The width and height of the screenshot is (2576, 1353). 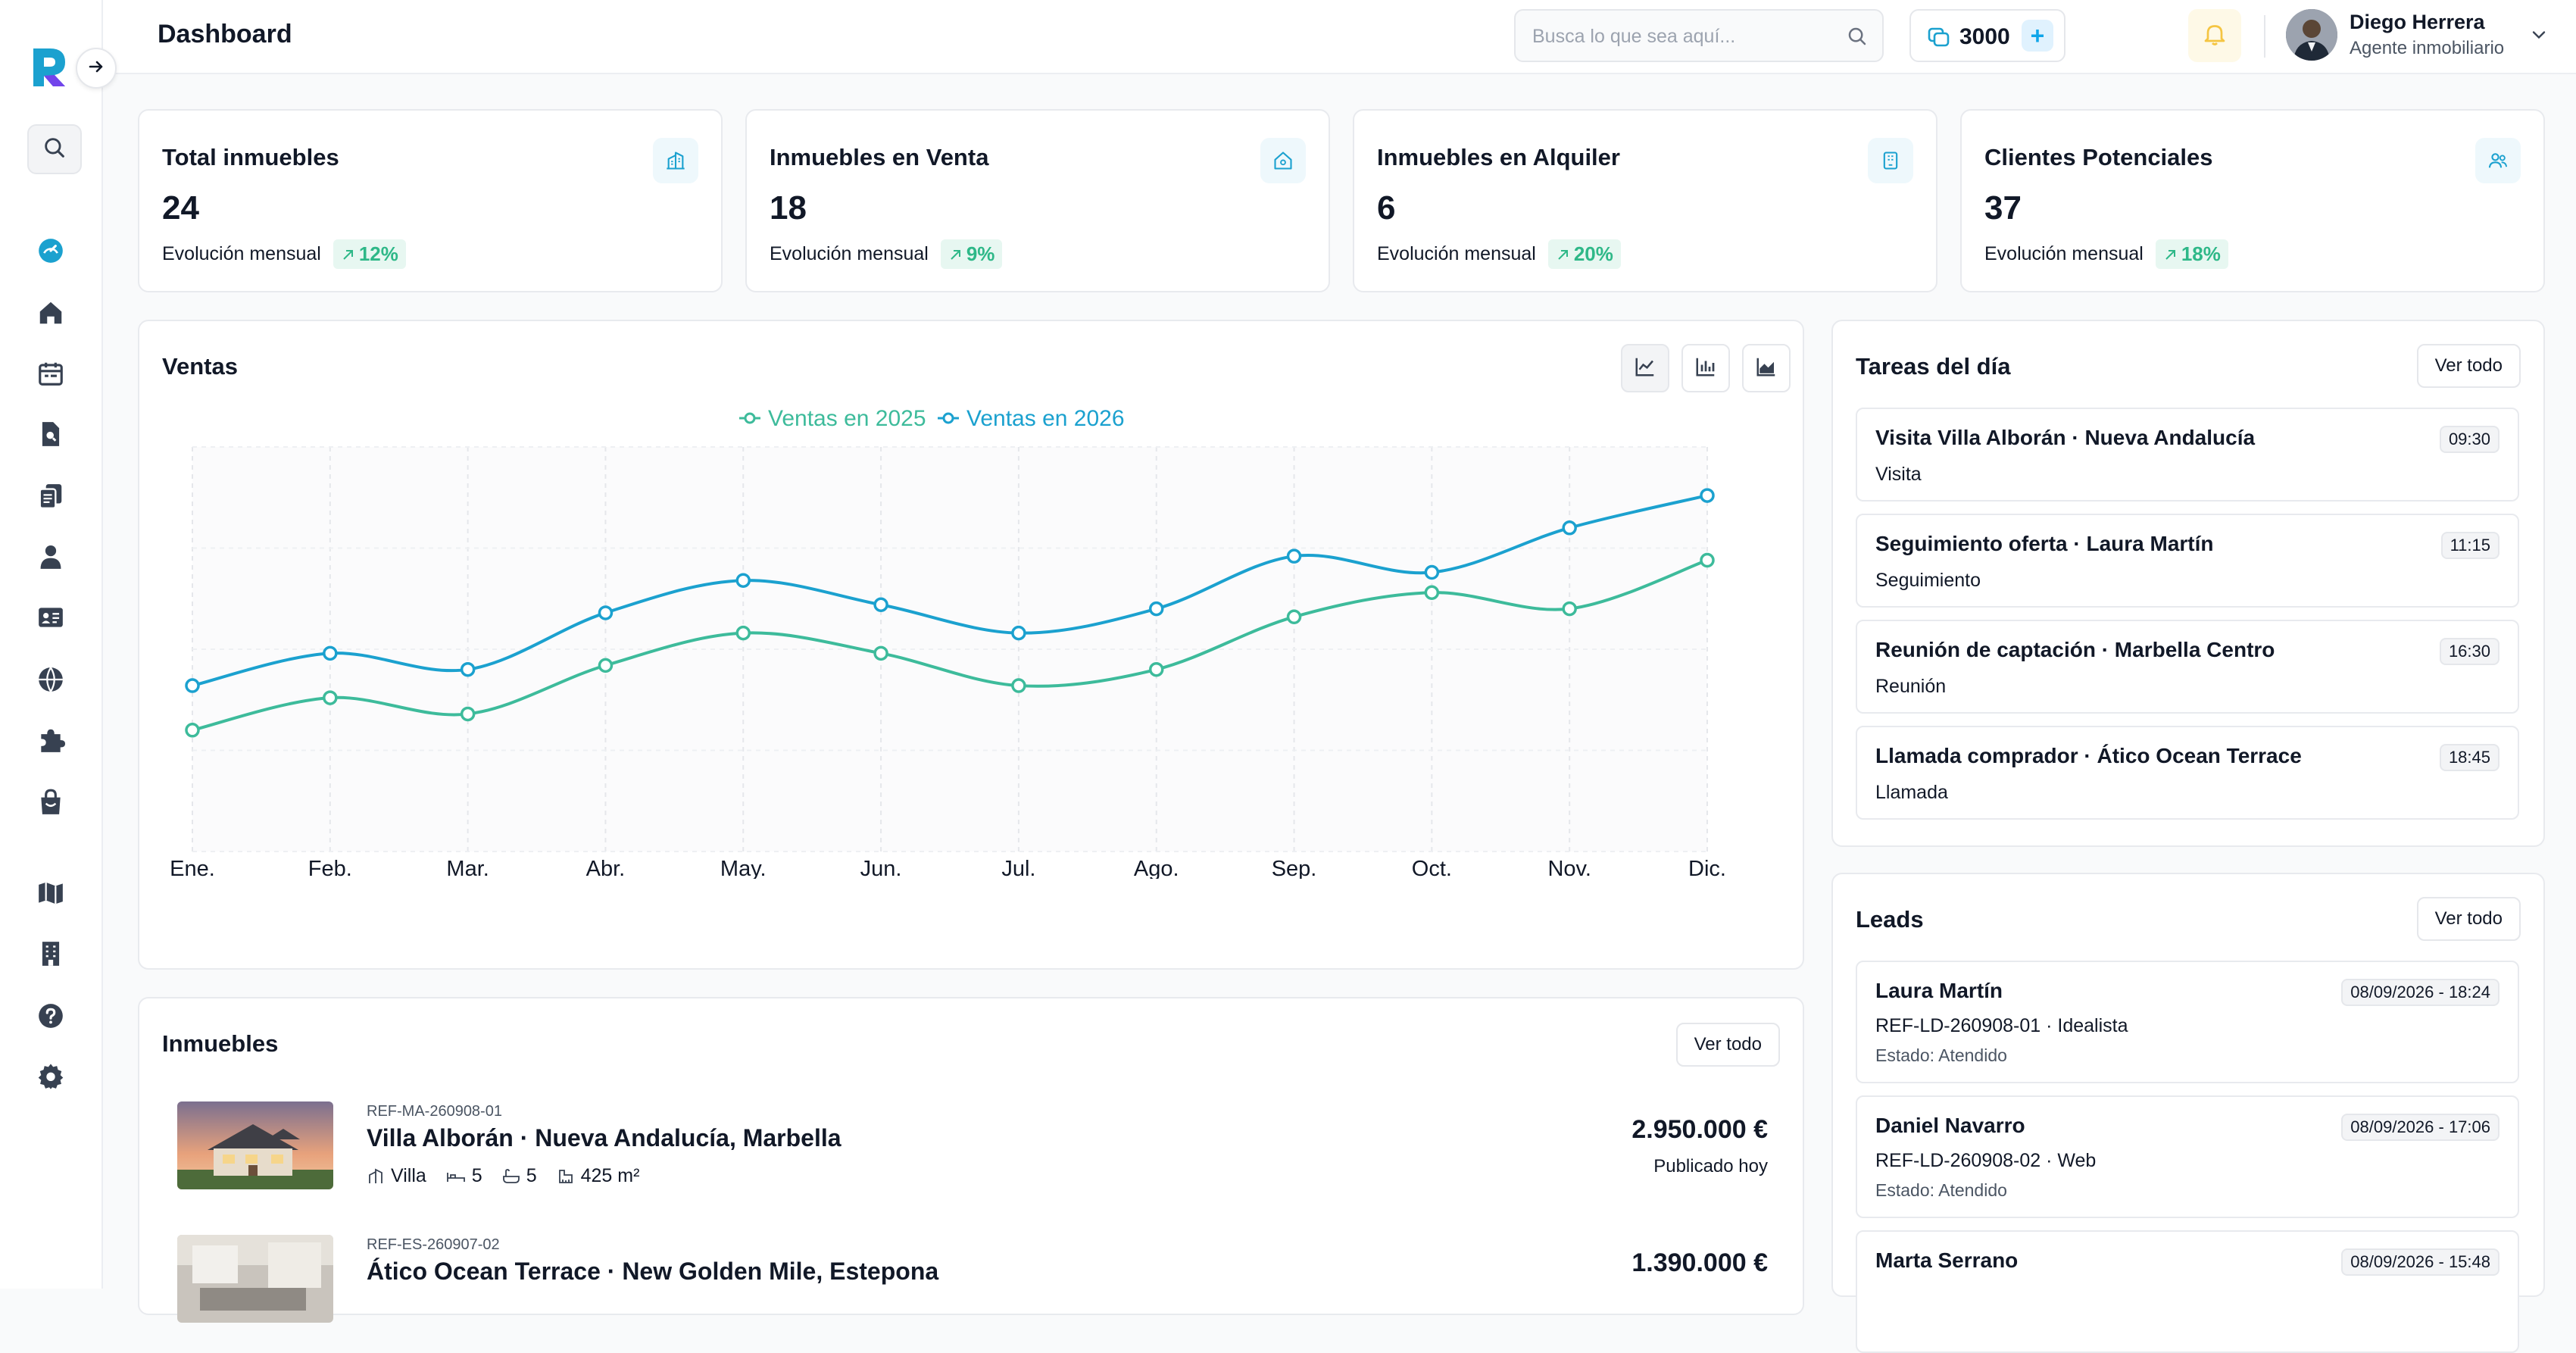 I want to click on app-logo, so click(x=49, y=66).